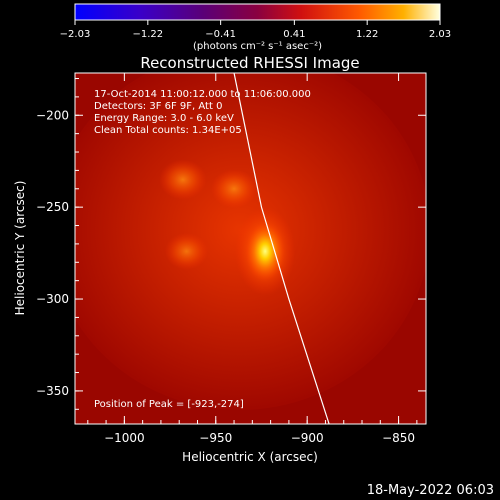 This screenshot has width=500, height=500. What do you see at coordinates (249, 63) in the screenshot?
I see `chart-title: Reconstructed RHESSI Image` at bounding box center [249, 63].